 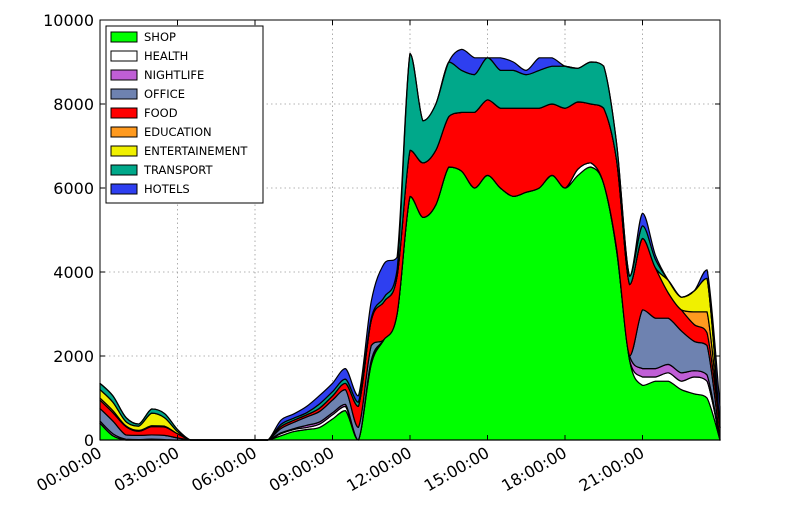 What do you see at coordinates (124, 94) in the screenshot?
I see `legend-swatch-office` at bounding box center [124, 94].